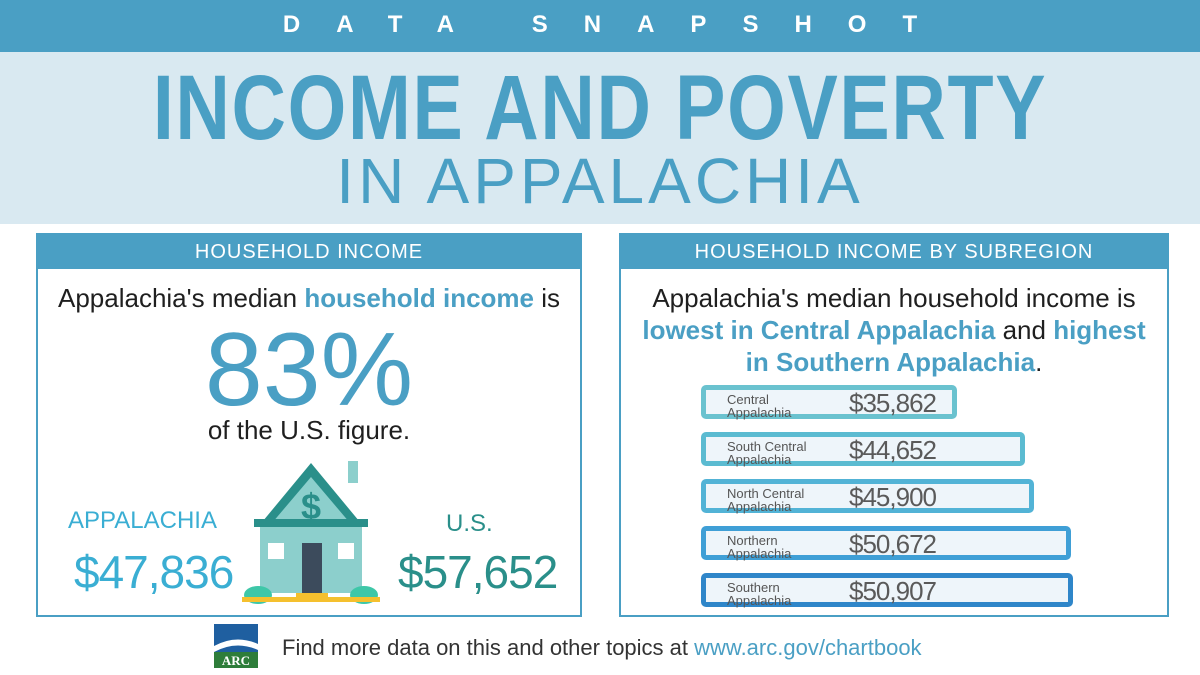  I want to click on lead-connector: and, so click(1024, 330).